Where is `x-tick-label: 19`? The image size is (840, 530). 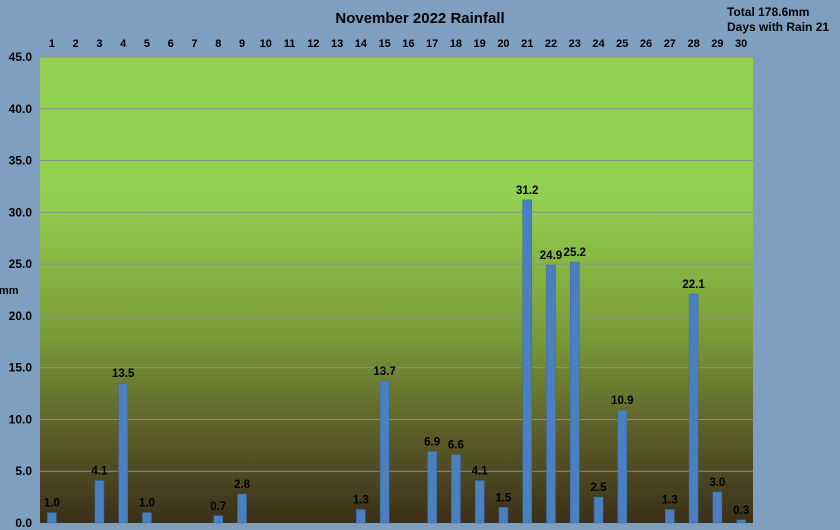 x-tick-label: 19 is located at coordinates (480, 44).